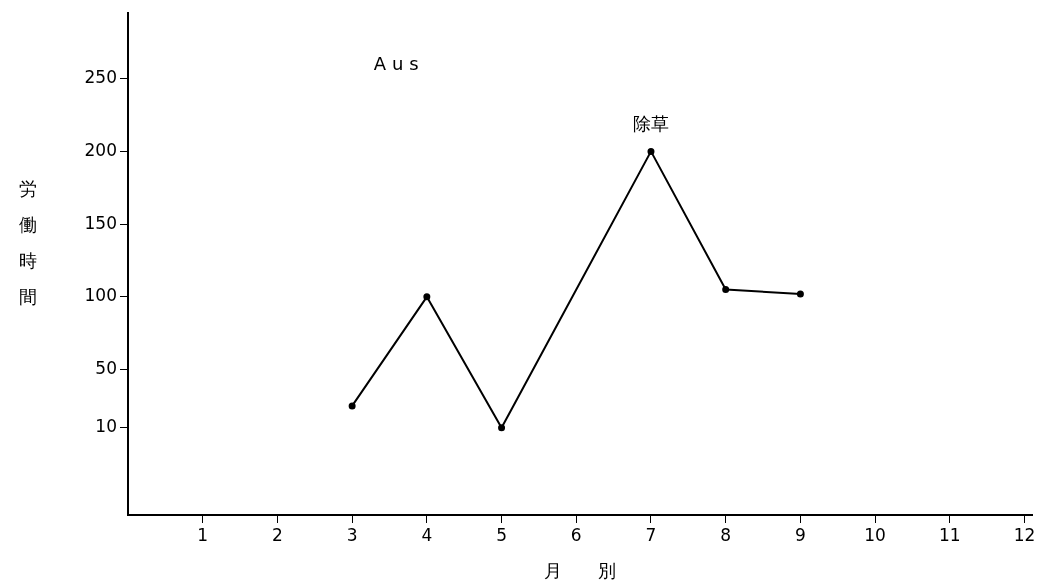 The image size is (1040, 587). What do you see at coordinates (100, 222) in the screenshot?
I see `y-tick-label: 150` at bounding box center [100, 222].